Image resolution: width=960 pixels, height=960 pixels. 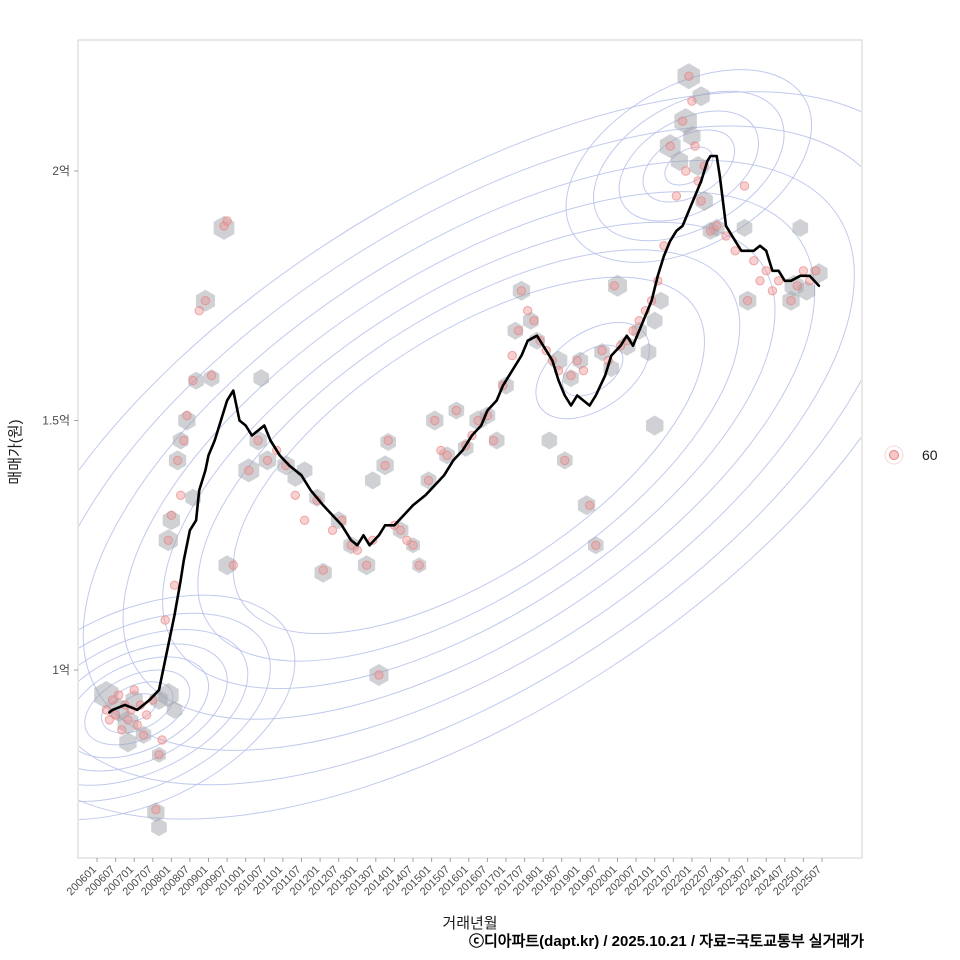 I want to click on legend-label: 60, so click(x=930, y=455).